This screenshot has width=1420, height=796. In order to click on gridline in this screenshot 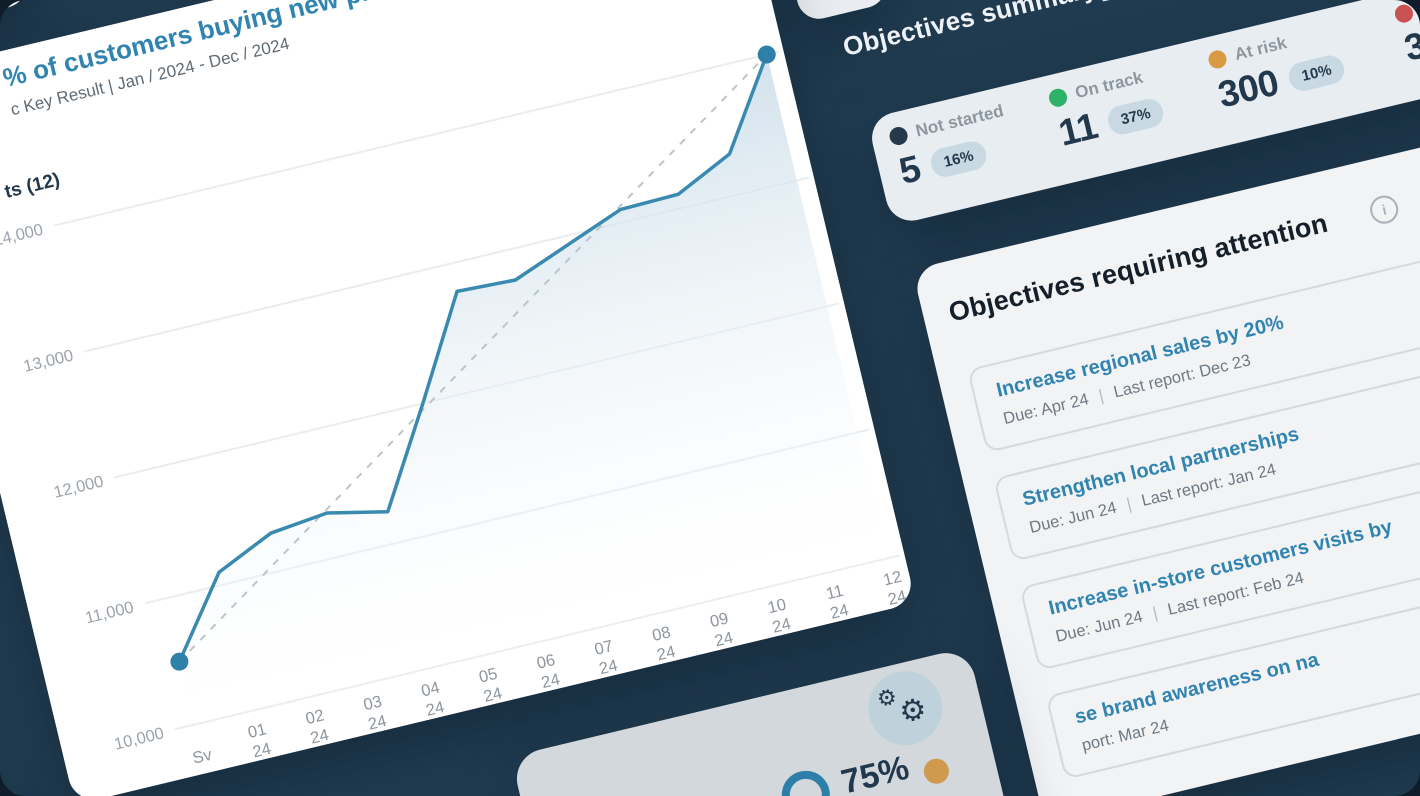, I will do `click(416, 138)`.